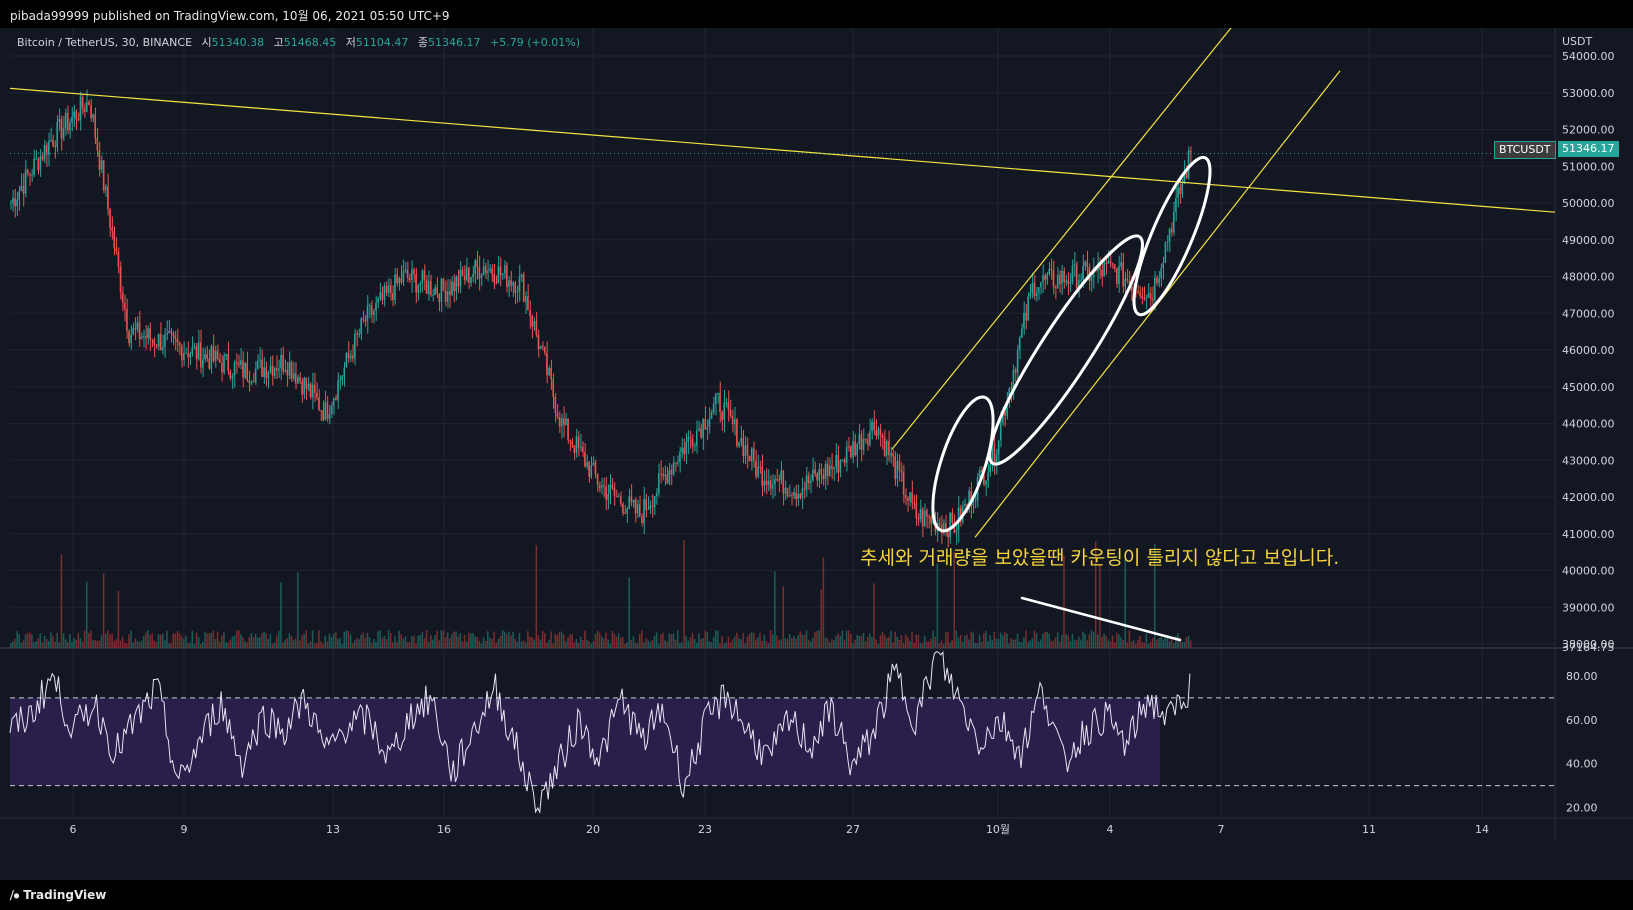 The width and height of the screenshot is (1633, 910). Describe the element at coordinates (58, 895) in the screenshot. I see `tradingview-logo: ⧸⦁ TradingView` at that location.